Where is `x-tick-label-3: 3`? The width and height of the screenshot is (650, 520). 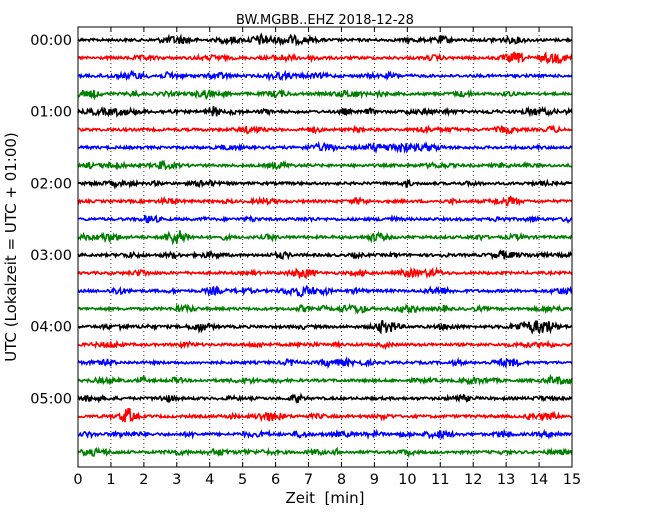 x-tick-label-3: 3 is located at coordinates (176, 480).